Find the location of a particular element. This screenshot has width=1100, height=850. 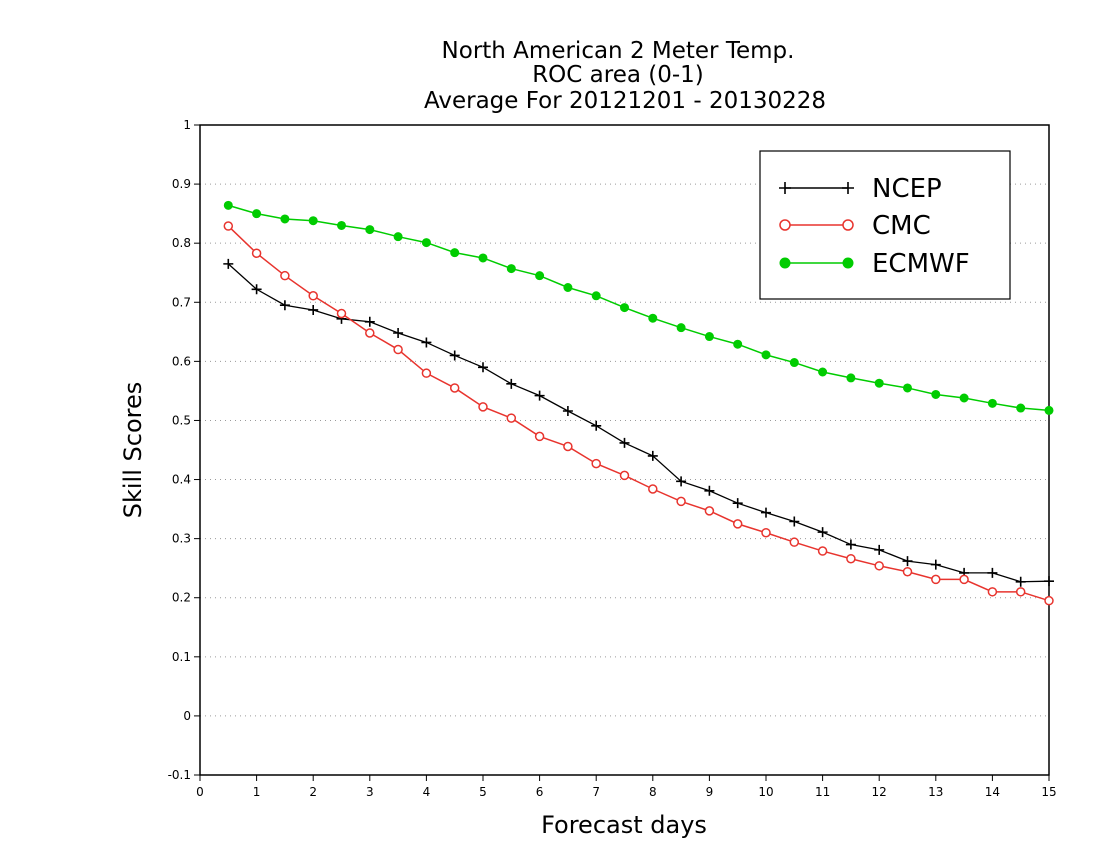

y-tick-label: 0.7 is located at coordinates (181, 302).